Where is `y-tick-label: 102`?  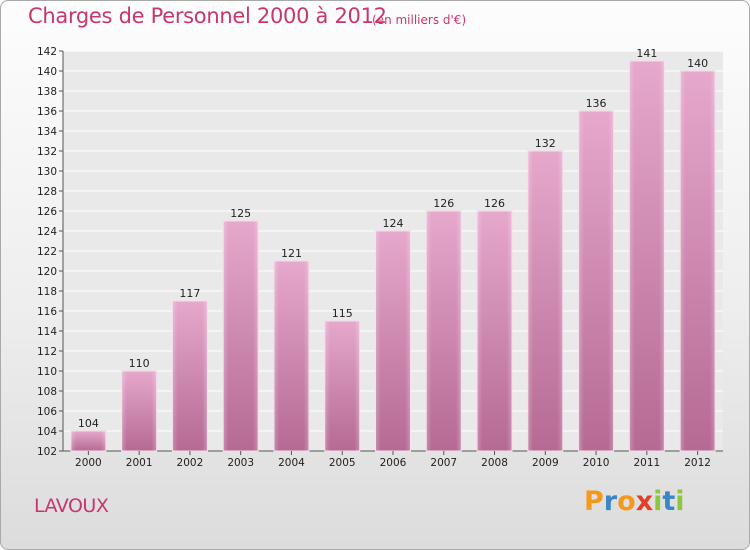 y-tick-label: 102 is located at coordinates (47, 452).